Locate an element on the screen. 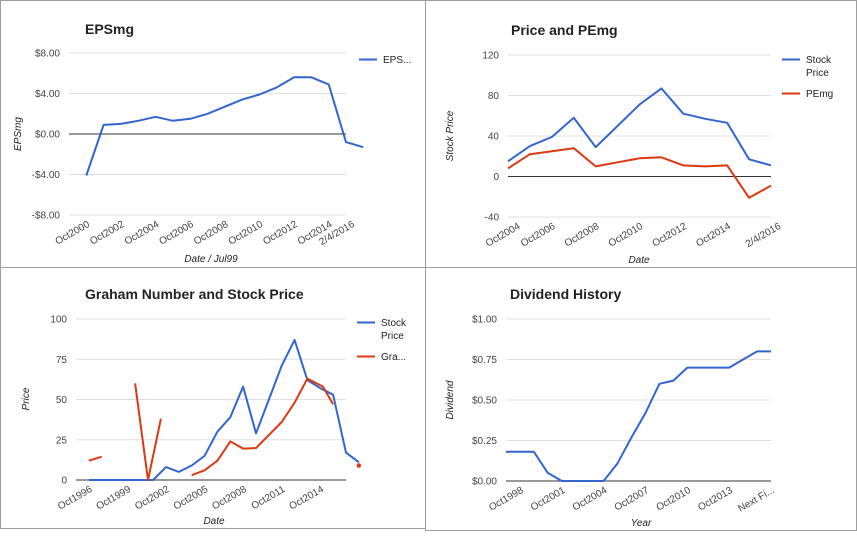 This screenshot has width=857, height=536. y-tick-label: $4.00 is located at coordinates (47, 94).